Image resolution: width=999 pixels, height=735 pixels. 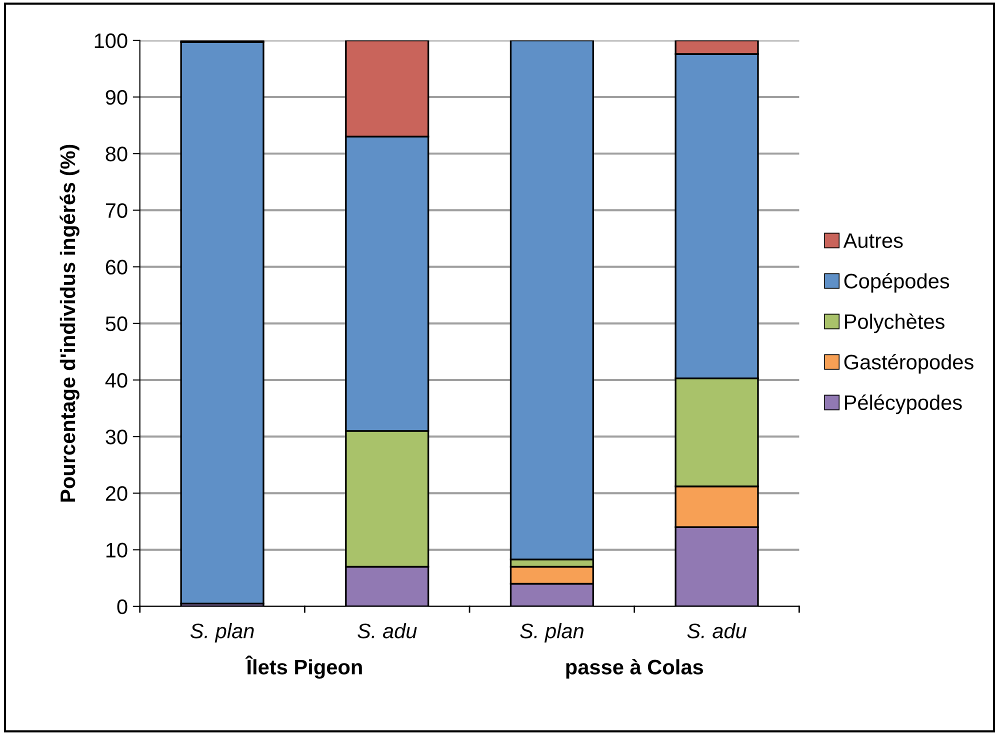 What do you see at coordinates (111, 40) in the screenshot?
I see `y-tick-label: 100` at bounding box center [111, 40].